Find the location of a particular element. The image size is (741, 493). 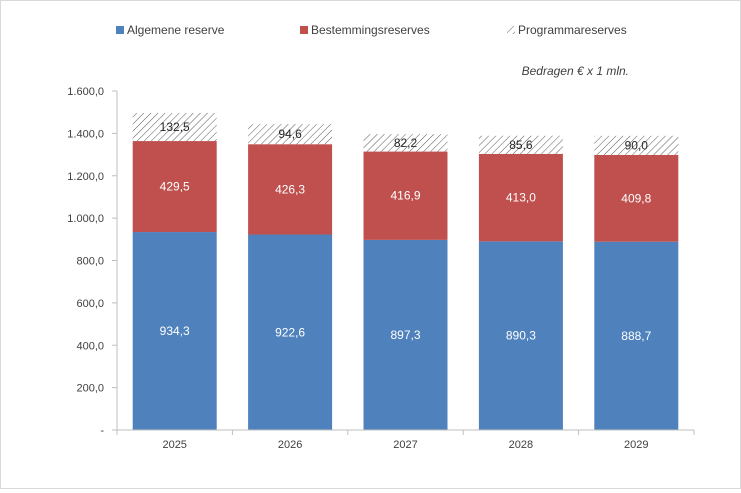

data-label-algemene-reserve-2027: 897,3 is located at coordinates (405, 335).